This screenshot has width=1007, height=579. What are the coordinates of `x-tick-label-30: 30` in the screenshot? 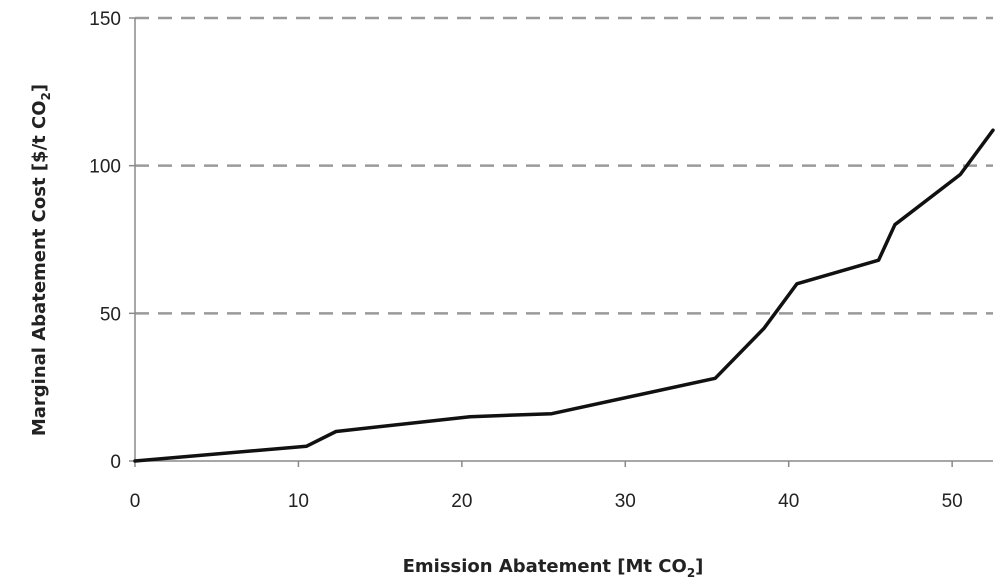 It's located at (625, 501).